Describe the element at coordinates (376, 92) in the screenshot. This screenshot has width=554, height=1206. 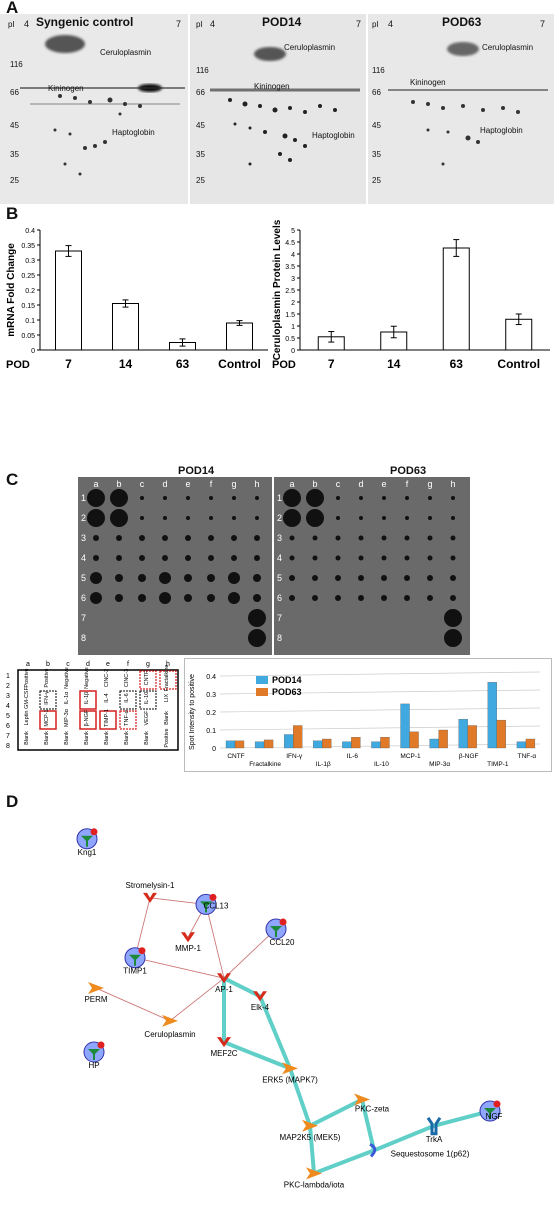
I see `gel3-mw-66: 66` at that location.